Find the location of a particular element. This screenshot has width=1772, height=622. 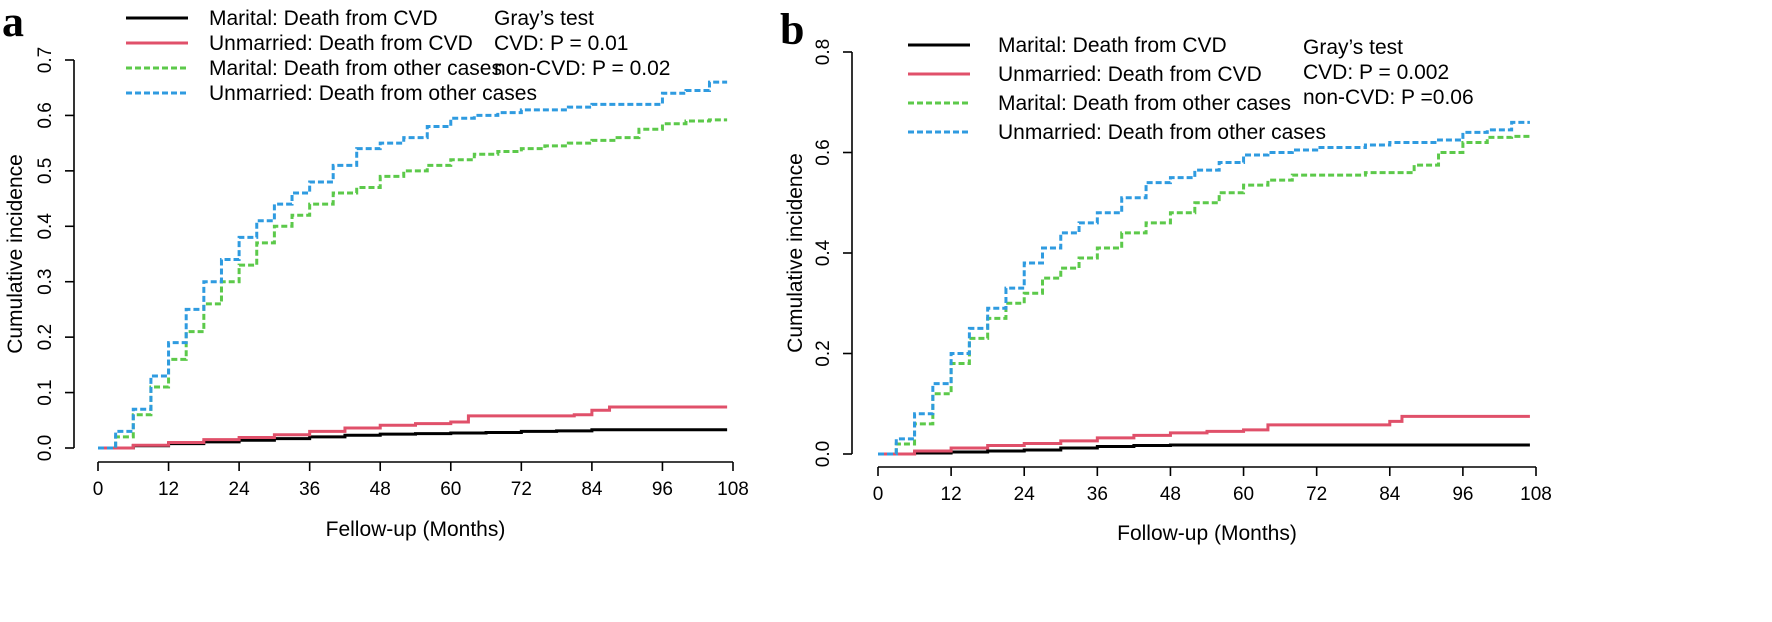

annotation-line: CVD: P = 0.01 is located at coordinates (561, 43).